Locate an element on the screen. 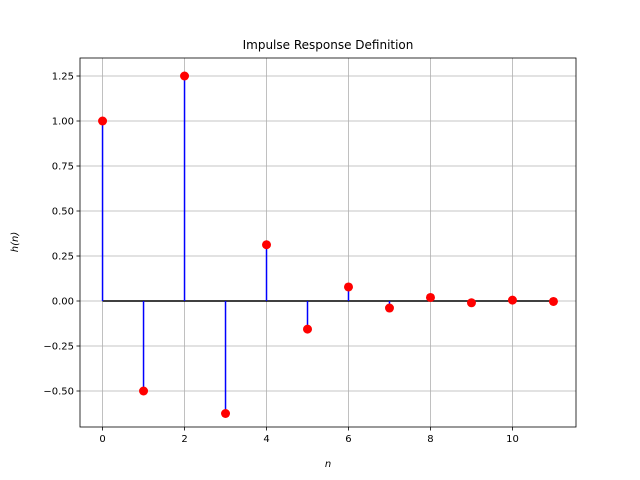 The image size is (640, 480). y-tick-label: 0.00 is located at coordinates (63, 302).